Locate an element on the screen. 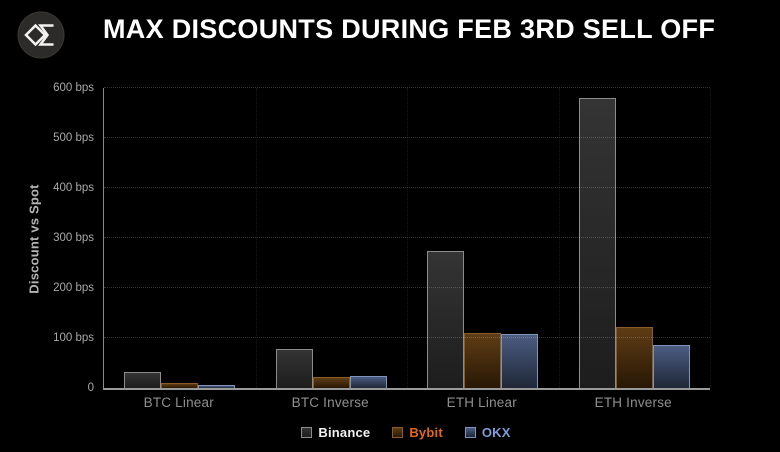  y-tick-label: 0 is located at coordinates (90, 388).